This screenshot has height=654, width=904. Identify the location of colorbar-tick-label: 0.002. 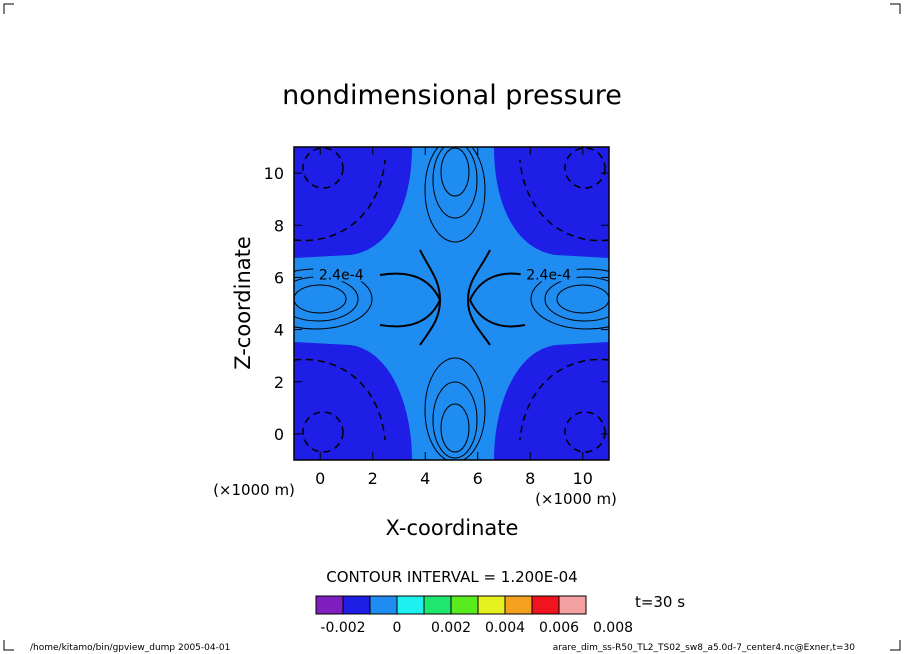
(451, 628).